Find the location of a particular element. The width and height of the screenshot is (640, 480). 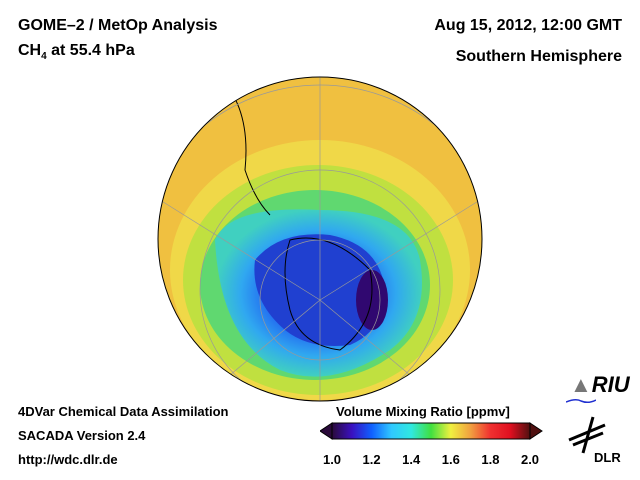

colorbar-tick: 2.0 is located at coordinates (530, 459).